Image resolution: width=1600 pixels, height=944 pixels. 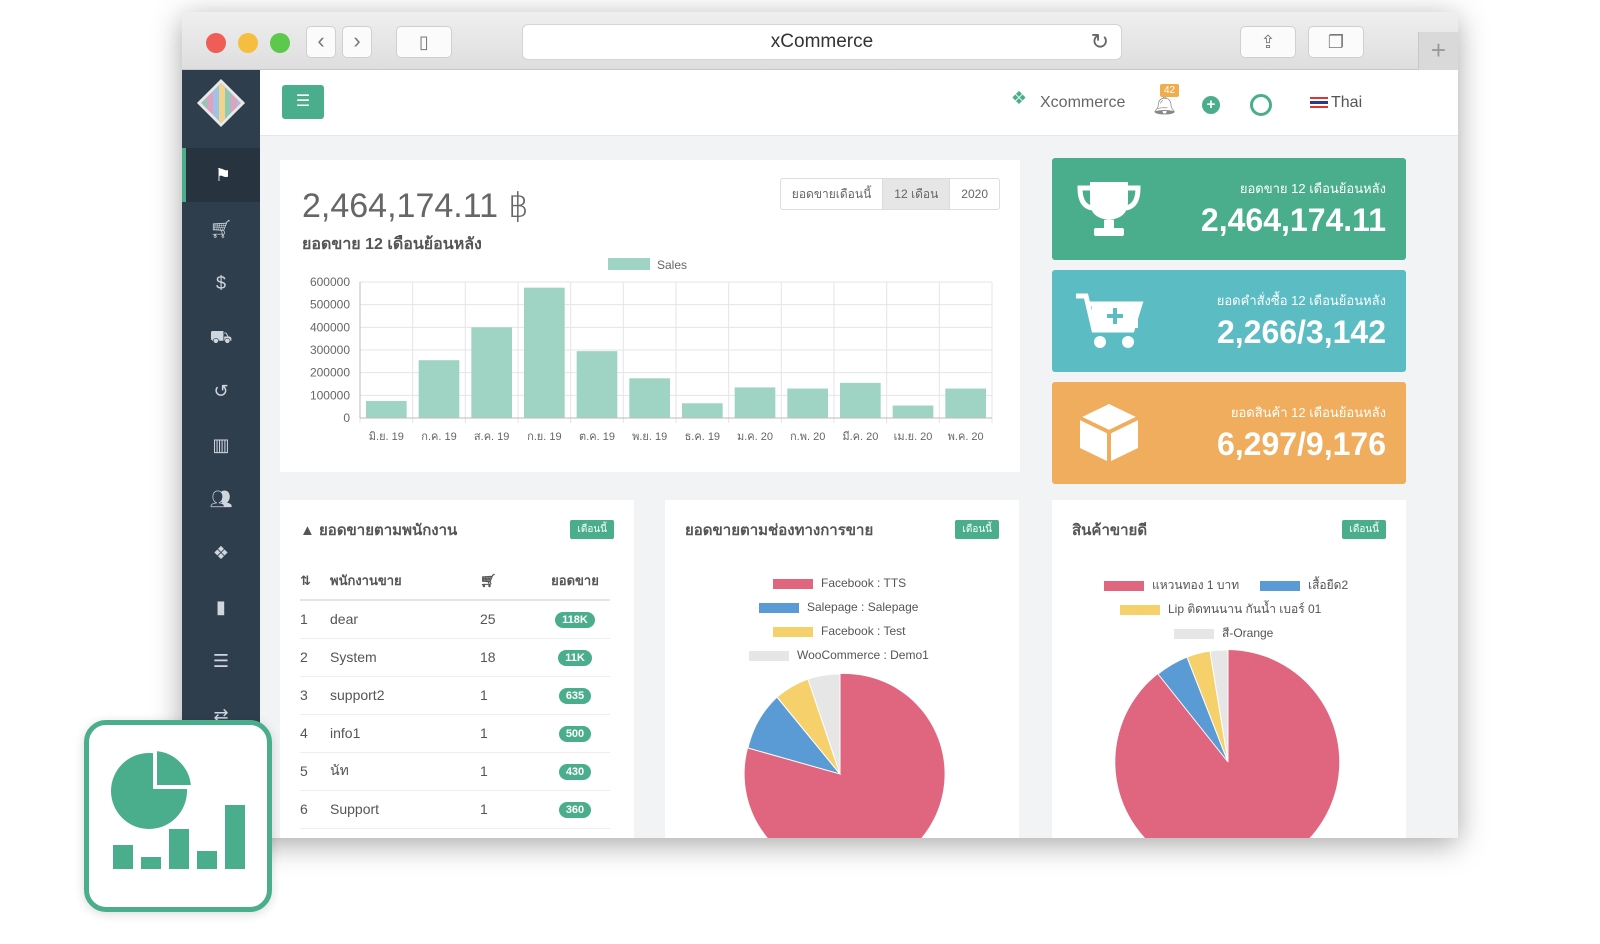 What do you see at coordinates (221, 607) in the screenshot?
I see `sidebar-item-reports: ▮` at bounding box center [221, 607].